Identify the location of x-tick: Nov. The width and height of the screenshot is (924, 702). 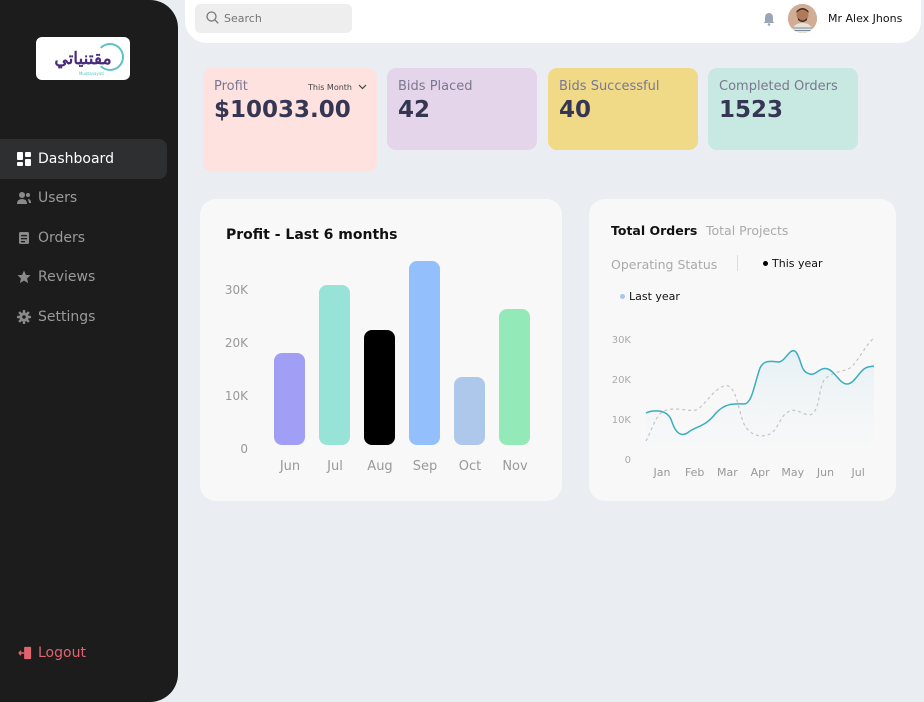
(515, 466).